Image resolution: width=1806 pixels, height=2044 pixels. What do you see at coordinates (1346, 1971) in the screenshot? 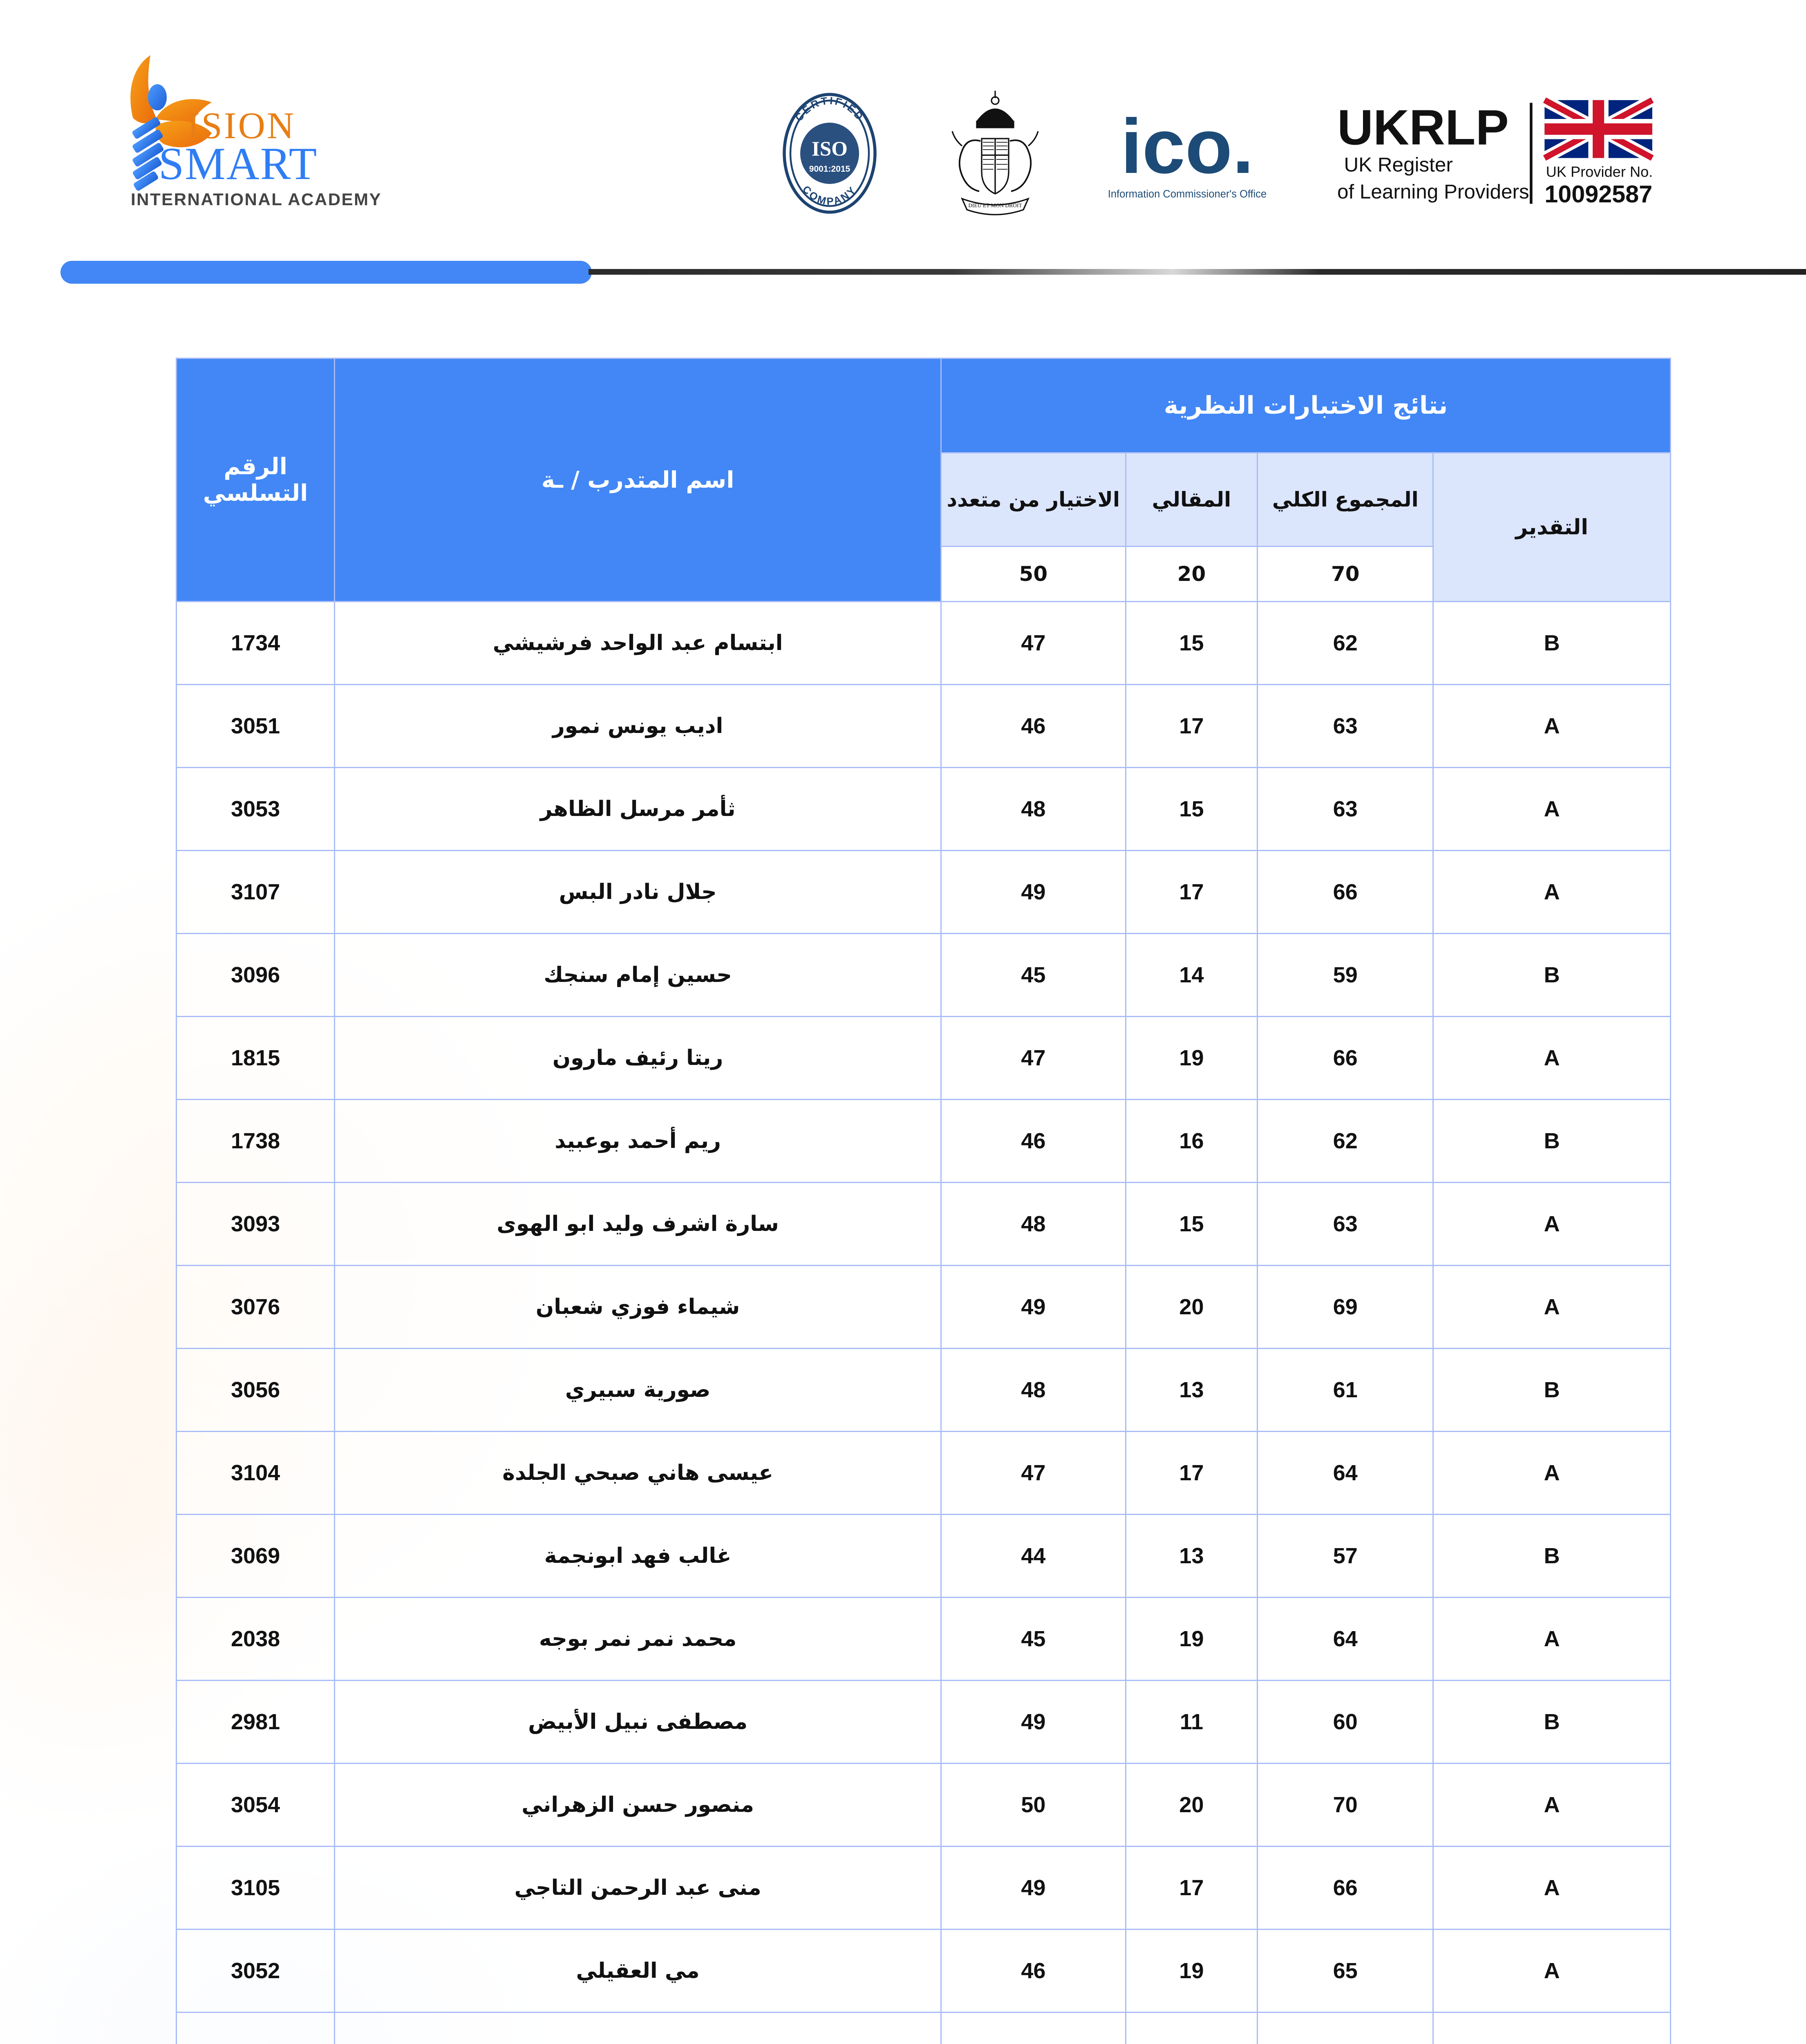
I see `row-total: 65` at bounding box center [1346, 1971].